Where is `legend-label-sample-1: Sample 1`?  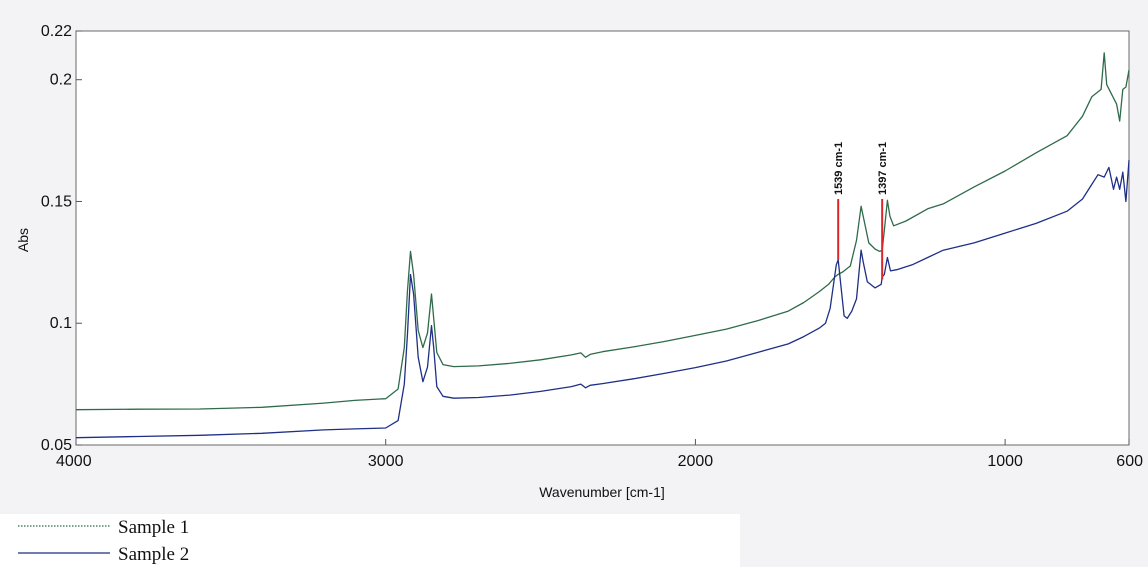
legend-label-sample-1: Sample 1 is located at coordinates (153, 527).